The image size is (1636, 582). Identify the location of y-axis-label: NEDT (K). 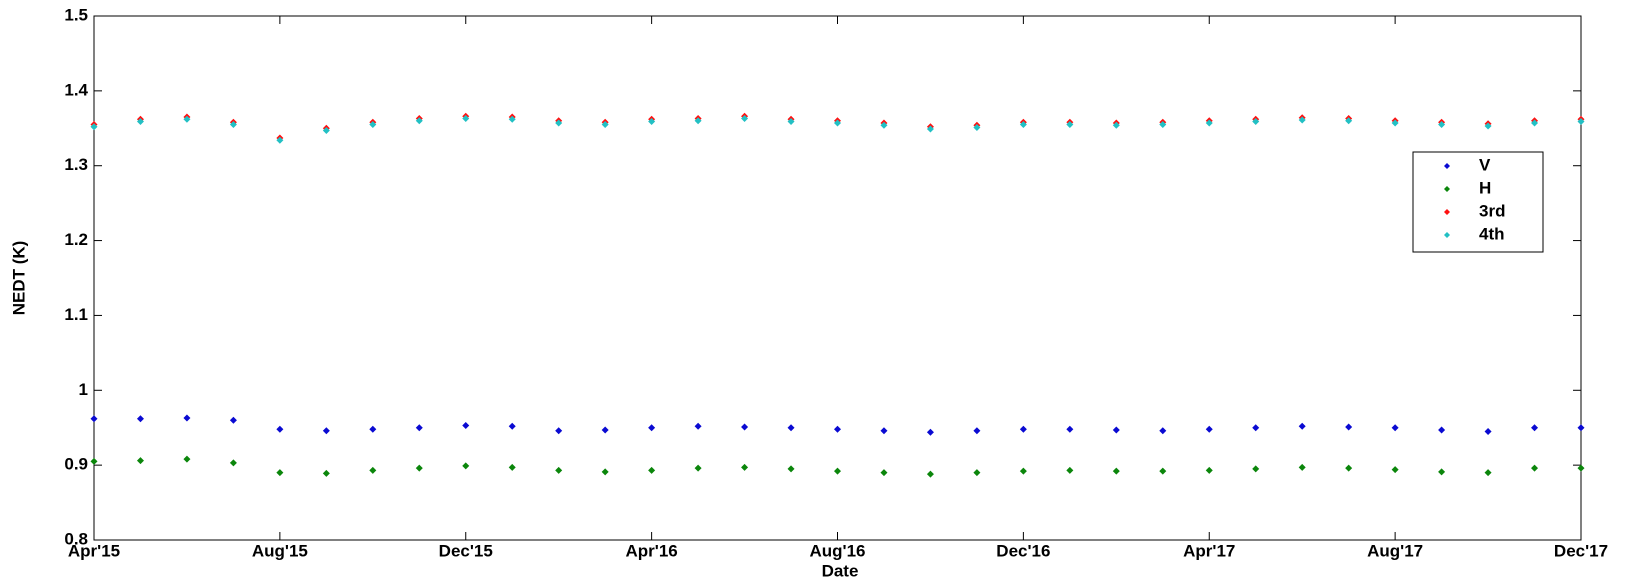
(18, 278).